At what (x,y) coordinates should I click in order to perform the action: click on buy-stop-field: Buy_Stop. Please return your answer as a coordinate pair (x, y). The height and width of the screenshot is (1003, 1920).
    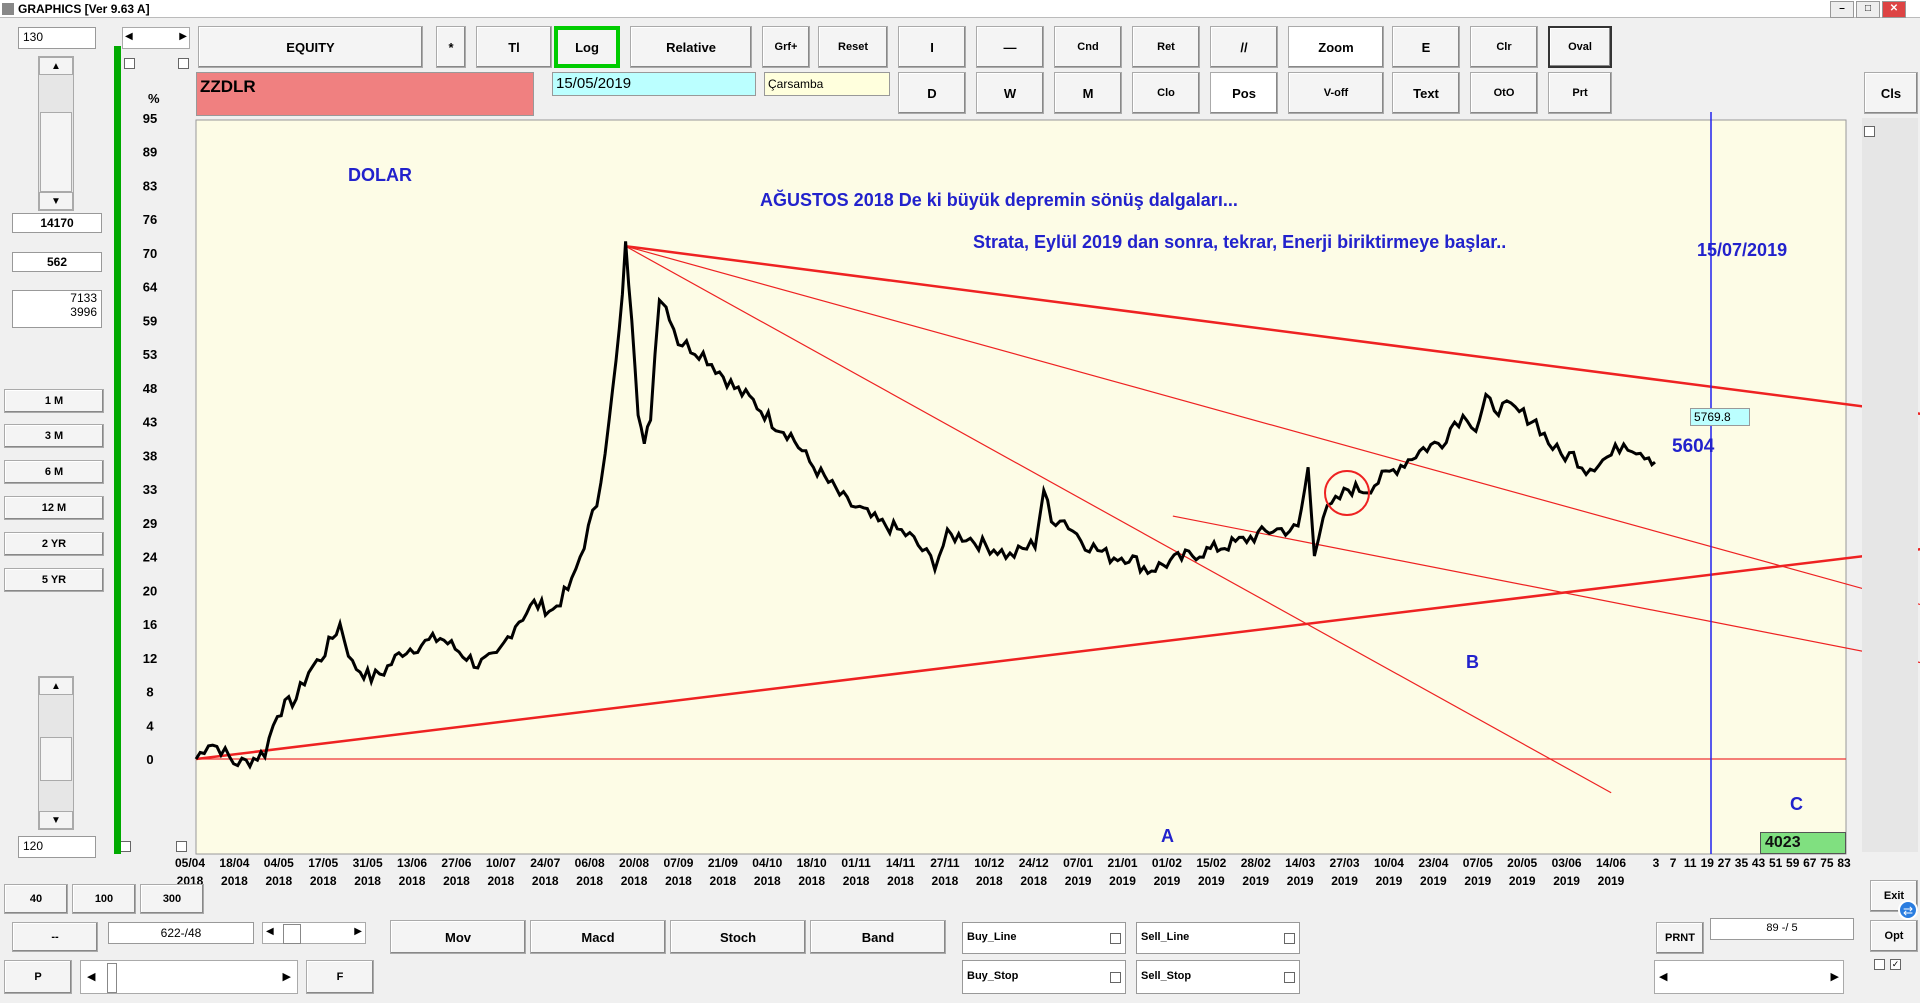
    Looking at the image, I should click on (1044, 977).